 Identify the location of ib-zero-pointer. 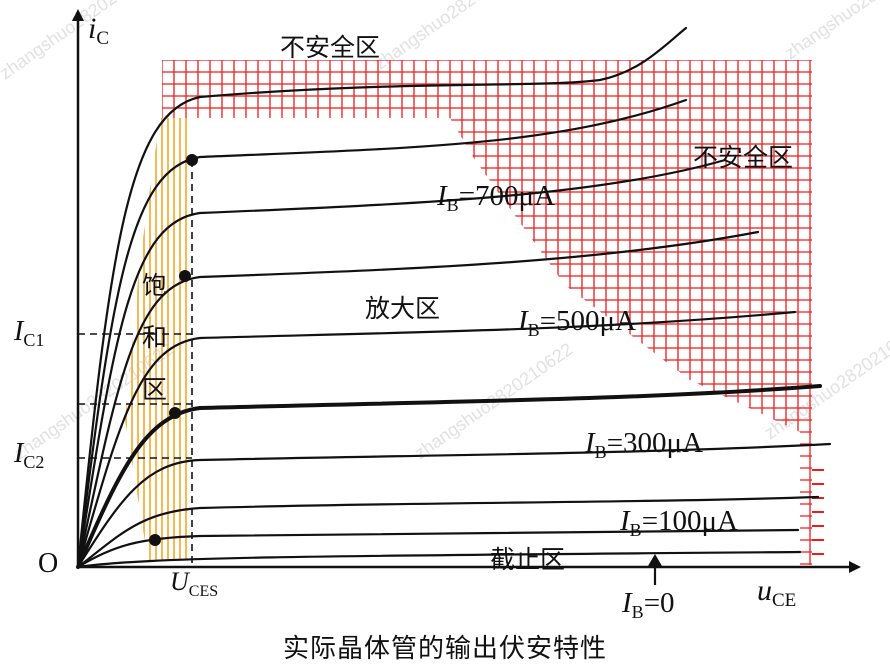
(655, 569).